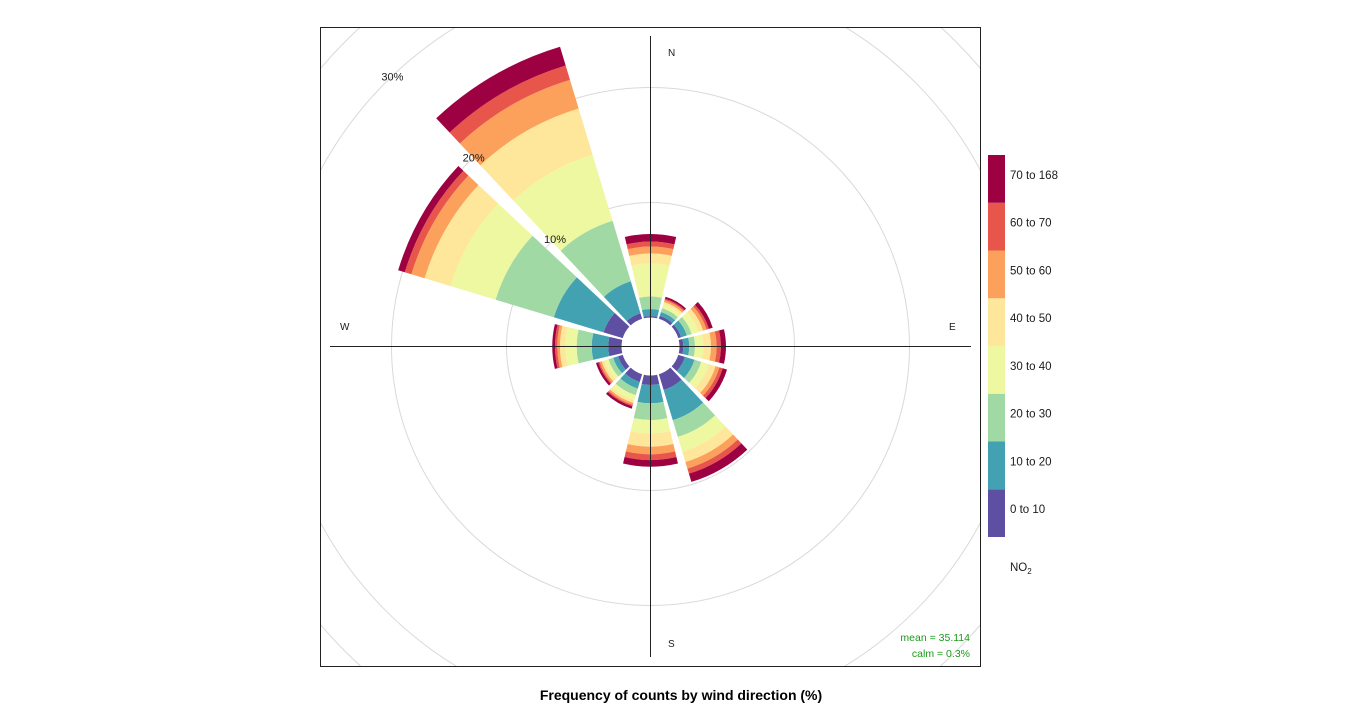 Image resolution: width=1366 pixels, height=705 pixels. I want to click on legend-label-0: 0 to 10, so click(1027, 510).